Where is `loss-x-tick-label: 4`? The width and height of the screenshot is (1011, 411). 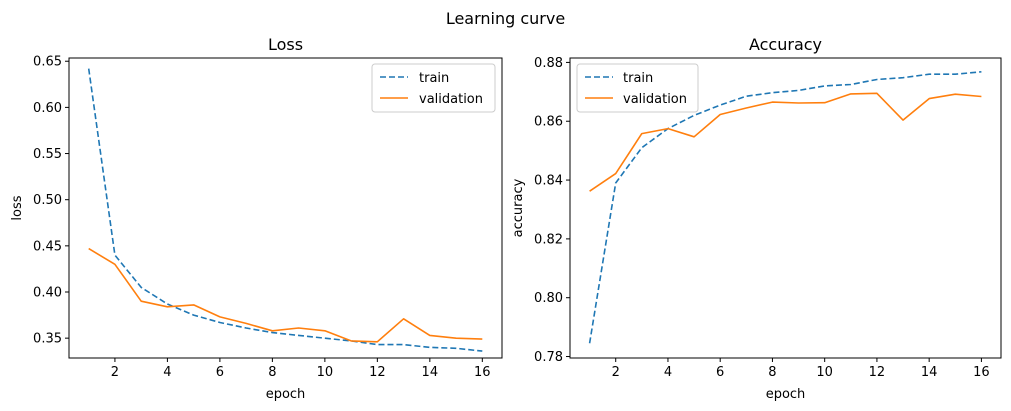
loss-x-tick-label: 4 is located at coordinates (167, 372).